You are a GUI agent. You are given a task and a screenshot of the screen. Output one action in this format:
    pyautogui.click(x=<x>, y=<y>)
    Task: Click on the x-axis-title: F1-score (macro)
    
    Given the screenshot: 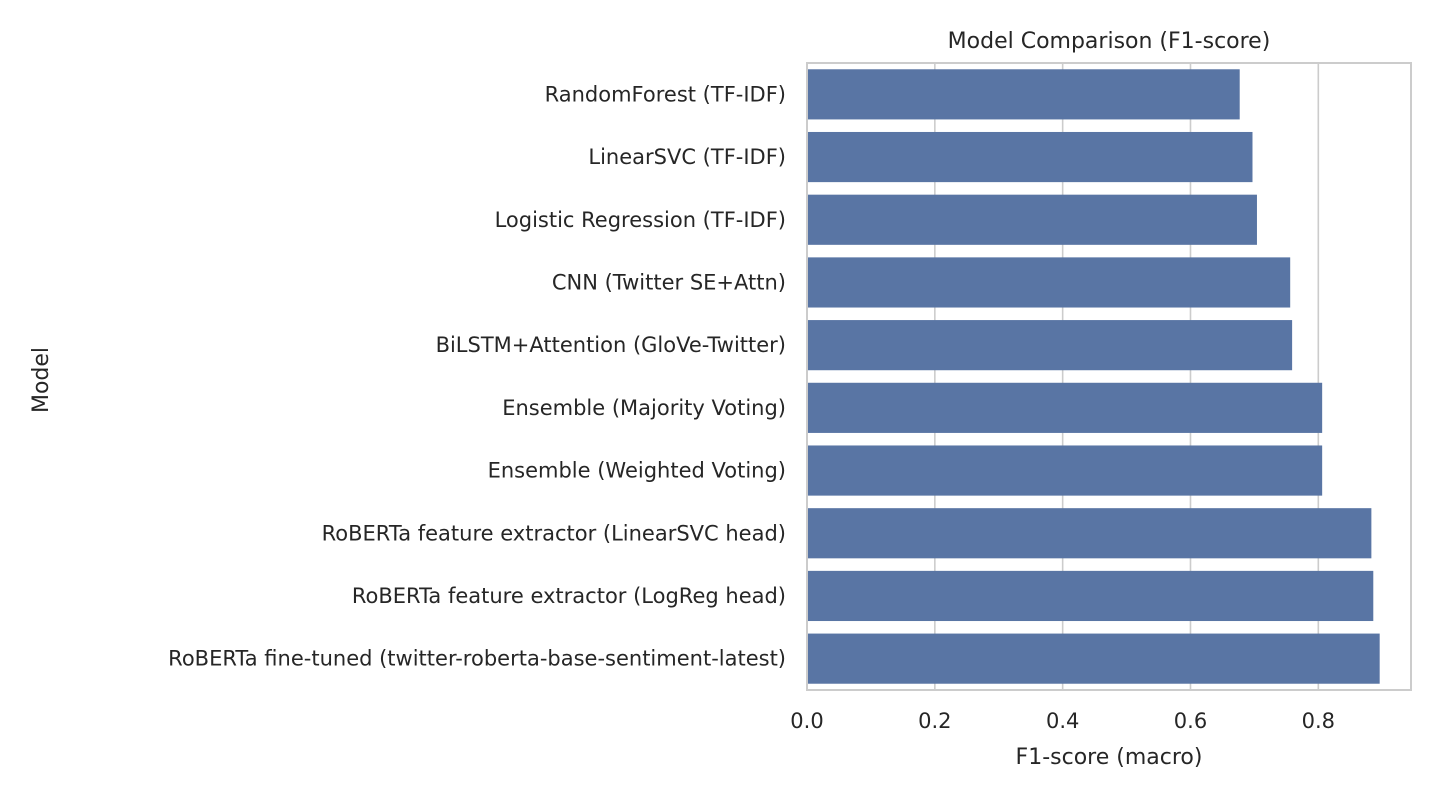 What is the action you would take?
    pyautogui.click(x=1109, y=757)
    